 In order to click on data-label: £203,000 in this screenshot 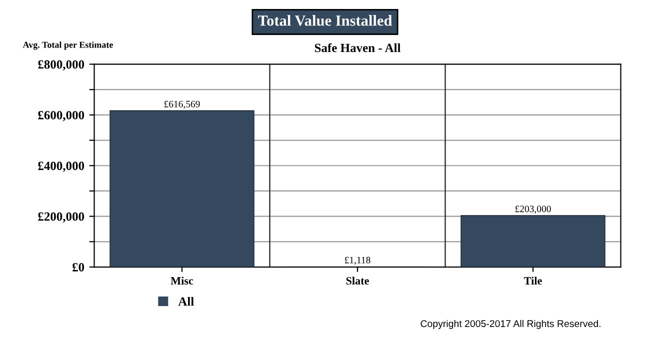, I will do `click(533, 210)`.